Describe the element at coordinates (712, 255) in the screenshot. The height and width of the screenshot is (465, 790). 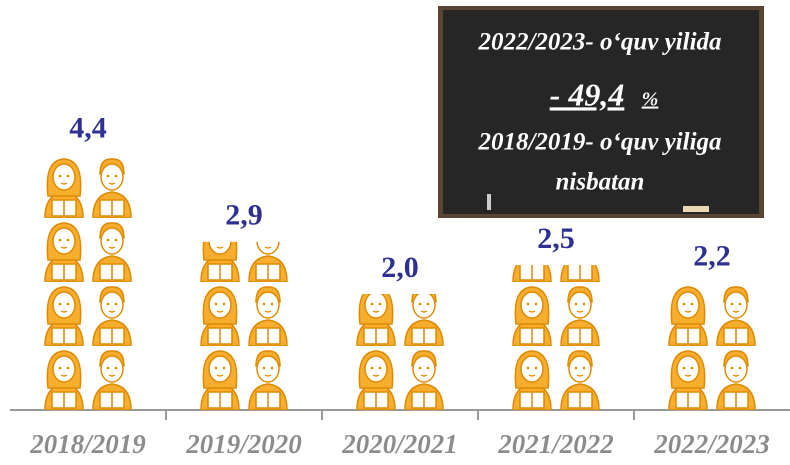
I see `value-label: 2,2` at that location.